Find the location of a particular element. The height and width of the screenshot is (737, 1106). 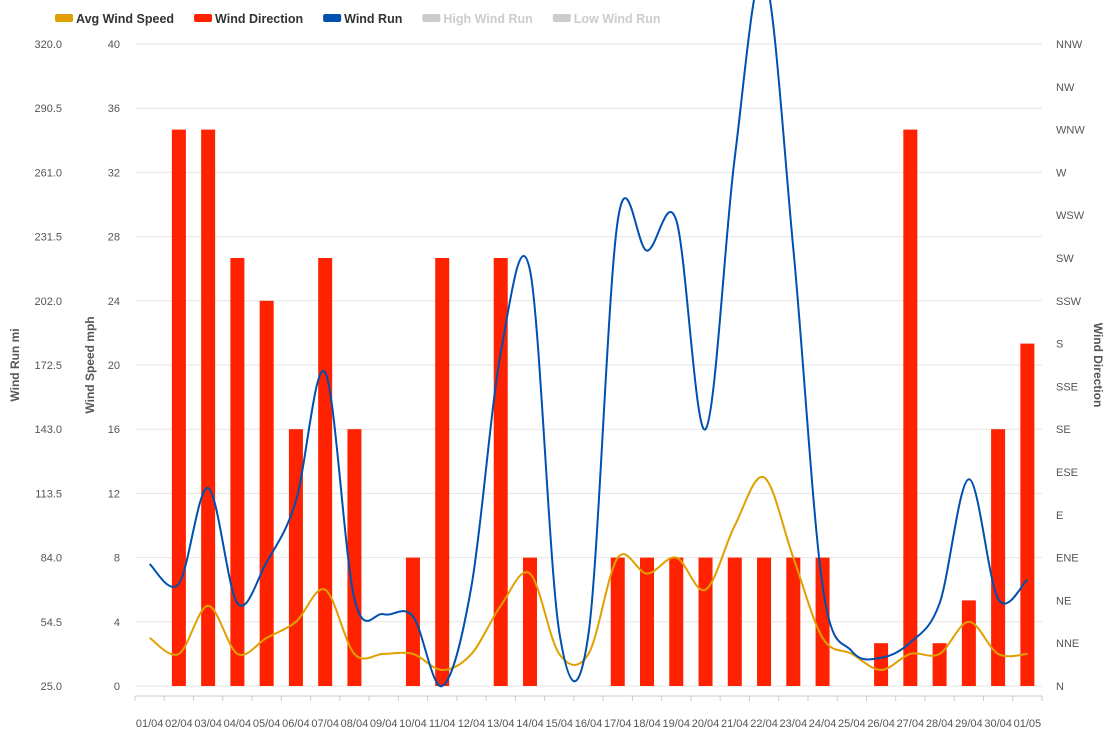

wind-speed-tick-label: 4 is located at coordinates (117, 623).